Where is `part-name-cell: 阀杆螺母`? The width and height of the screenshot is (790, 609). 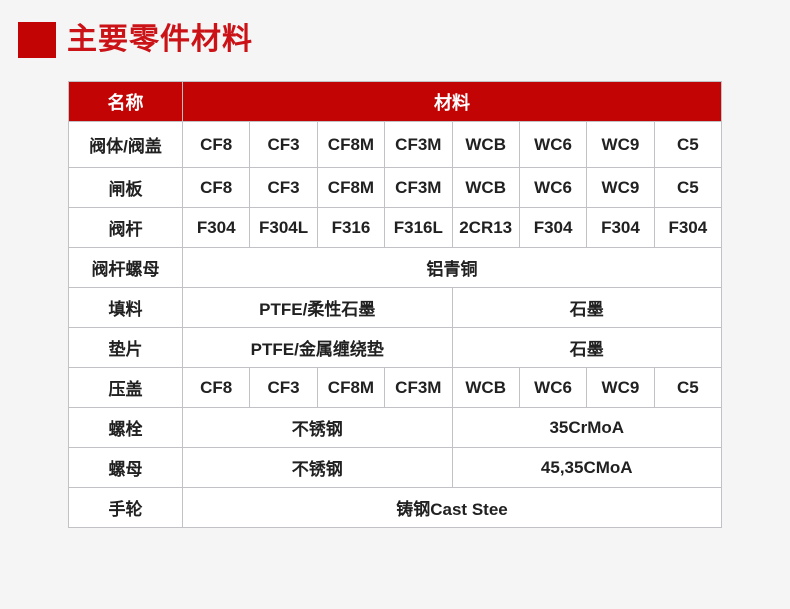 part-name-cell: 阀杆螺母 is located at coordinates (125, 267).